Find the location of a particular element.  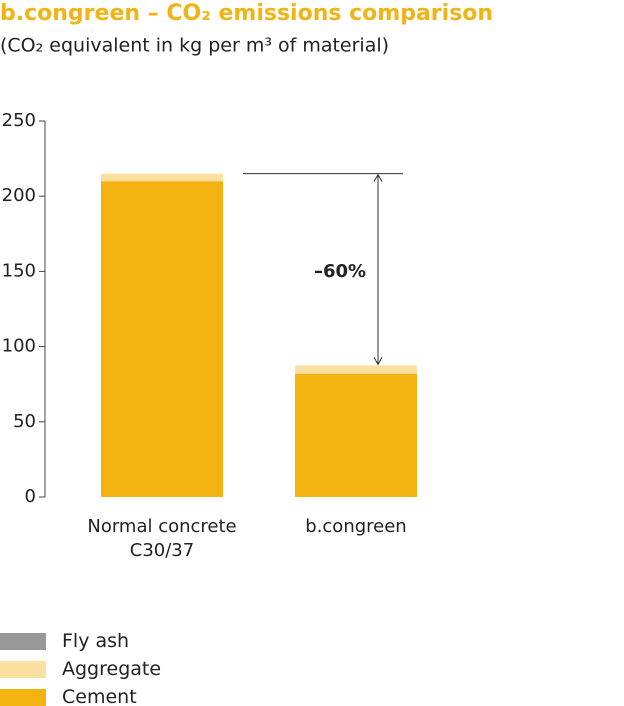

y-tick-label: 200 is located at coordinates (19, 195).